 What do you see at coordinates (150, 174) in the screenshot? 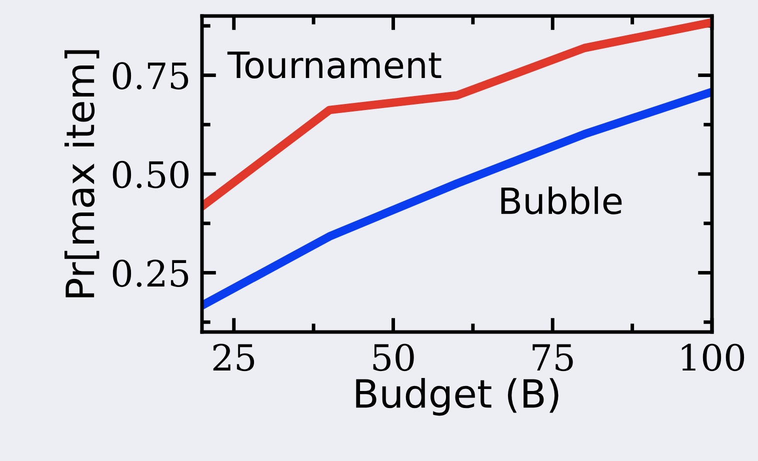
I see `y-tick-label: 0.50` at bounding box center [150, 174].